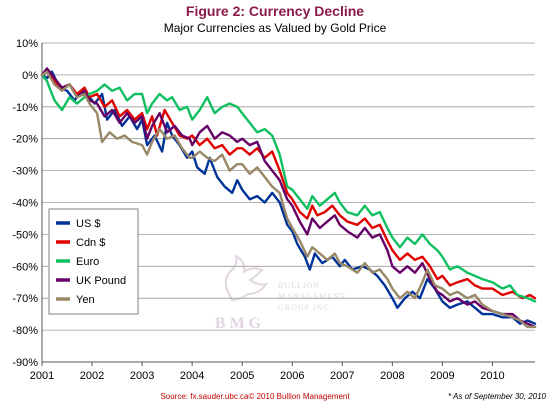 The height and width of the screenshot is (406, 550). I want to click on legend-label: Cdn $, so click(90, 243).